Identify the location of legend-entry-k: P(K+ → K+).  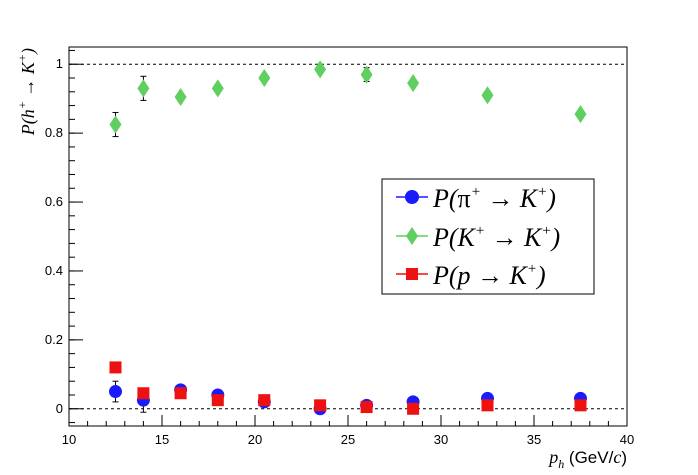
(478, 237).